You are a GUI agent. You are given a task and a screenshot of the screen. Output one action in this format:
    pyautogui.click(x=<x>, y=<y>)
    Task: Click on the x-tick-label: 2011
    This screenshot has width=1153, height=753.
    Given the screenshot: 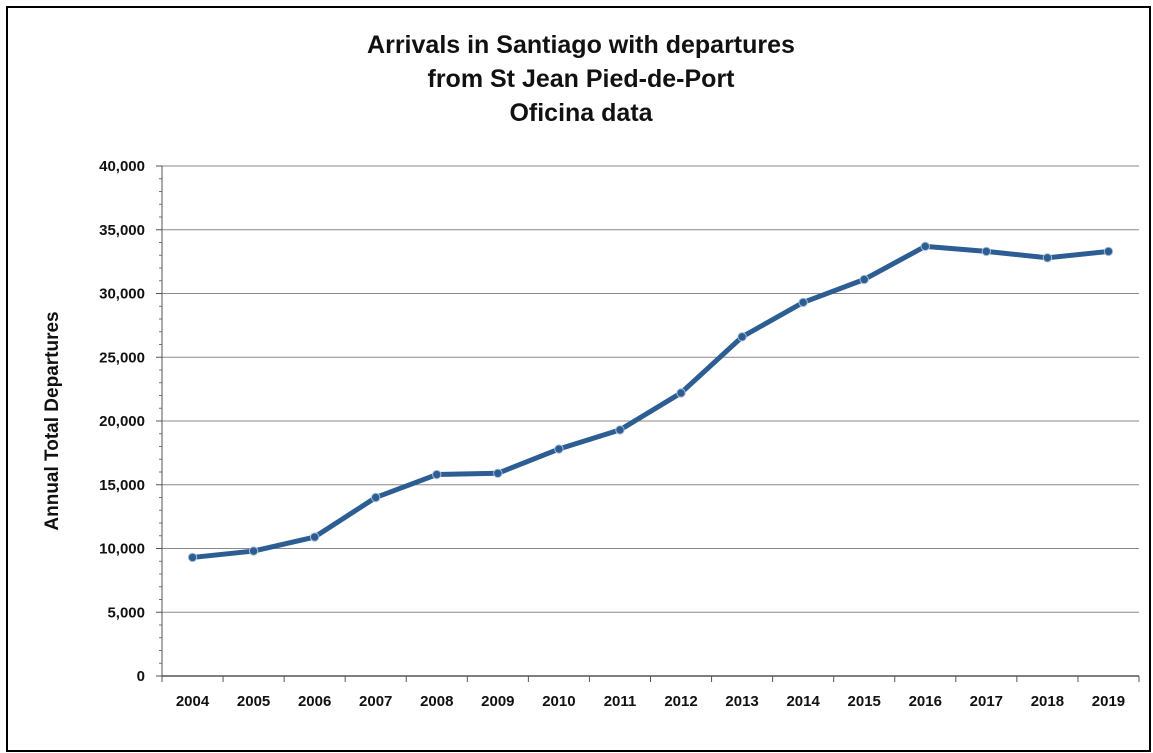 What is the action you would take?
    pyautogui.click(x=620, y=701)
    